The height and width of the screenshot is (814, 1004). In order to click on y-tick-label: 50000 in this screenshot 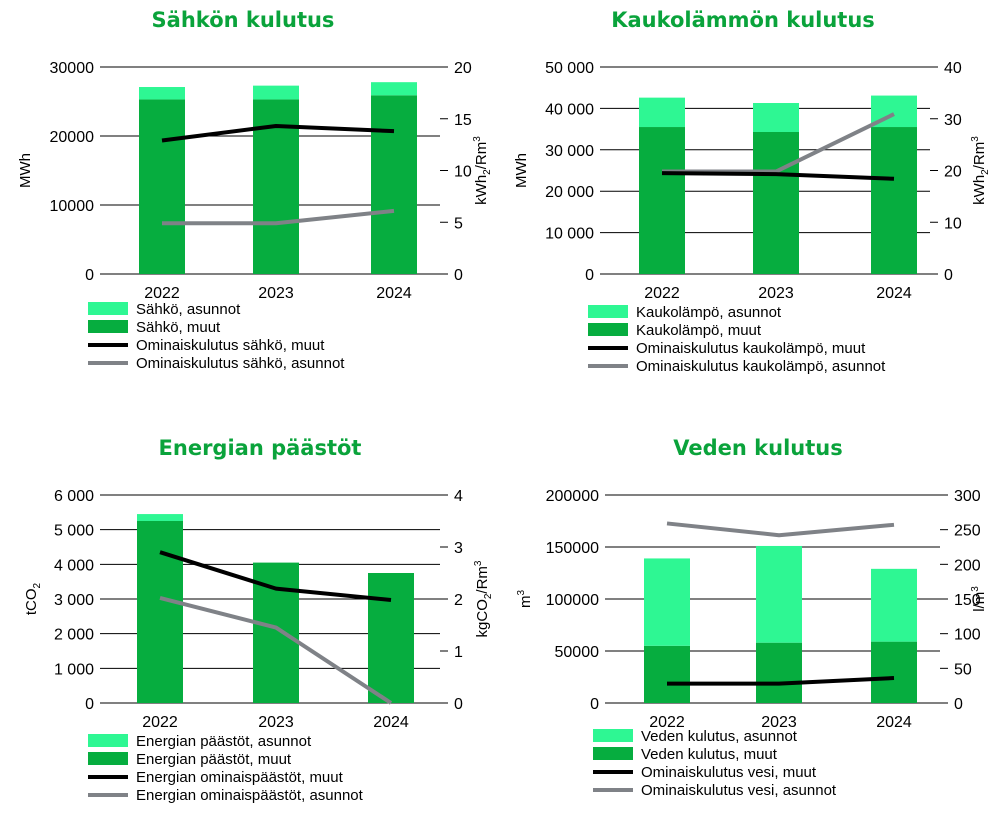, I will do `click(577, 652)`.